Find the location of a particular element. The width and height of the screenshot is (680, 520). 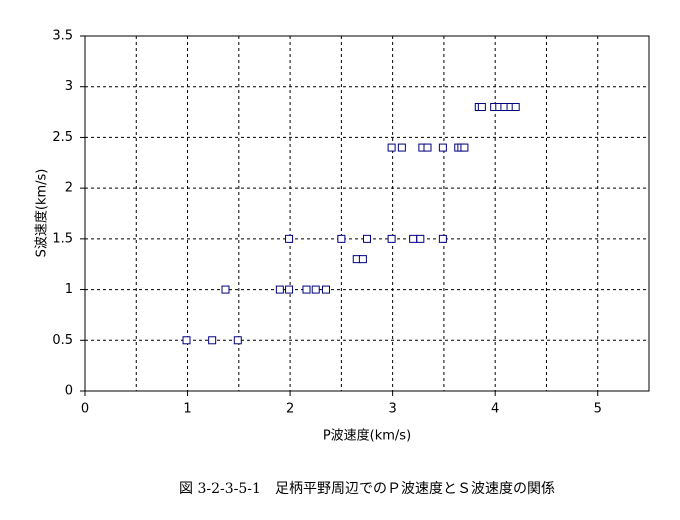

x-axis-label: P波速度(km/s) is located at coordinates (367, 436).